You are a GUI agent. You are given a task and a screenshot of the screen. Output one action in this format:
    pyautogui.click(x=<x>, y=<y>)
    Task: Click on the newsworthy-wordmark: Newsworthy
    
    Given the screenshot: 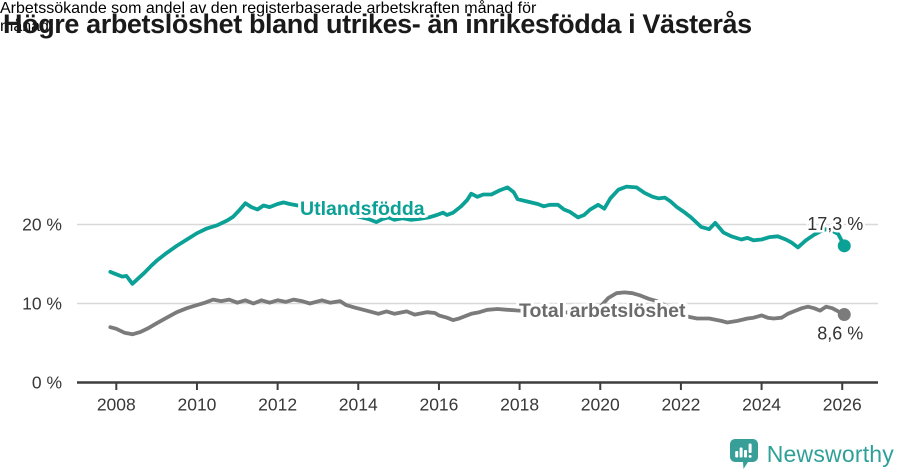 What is the action you would take?
    pyautogui.click(x=830, y=453)
    